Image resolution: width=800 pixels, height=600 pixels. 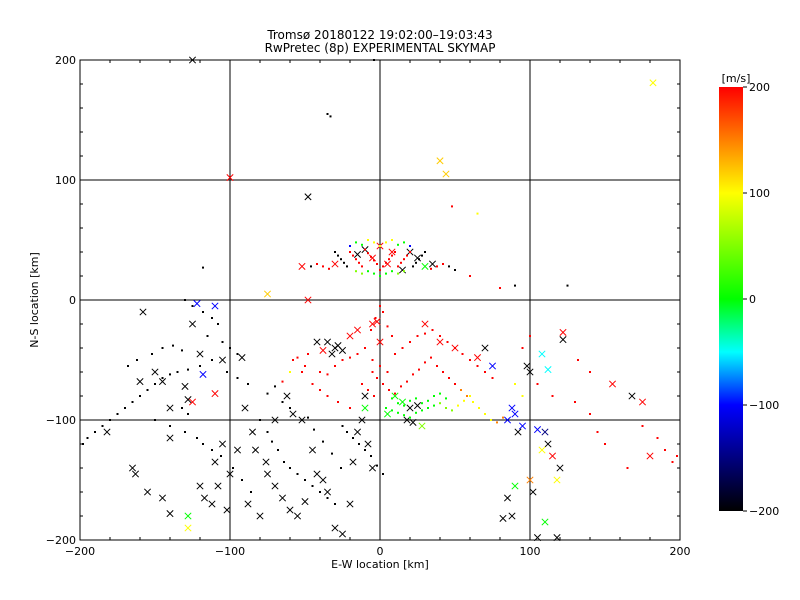 What do you see at coordinates (530, 551) in the screenshot?
I see `x-tick-label: 100` at bounding box center [530, 551].